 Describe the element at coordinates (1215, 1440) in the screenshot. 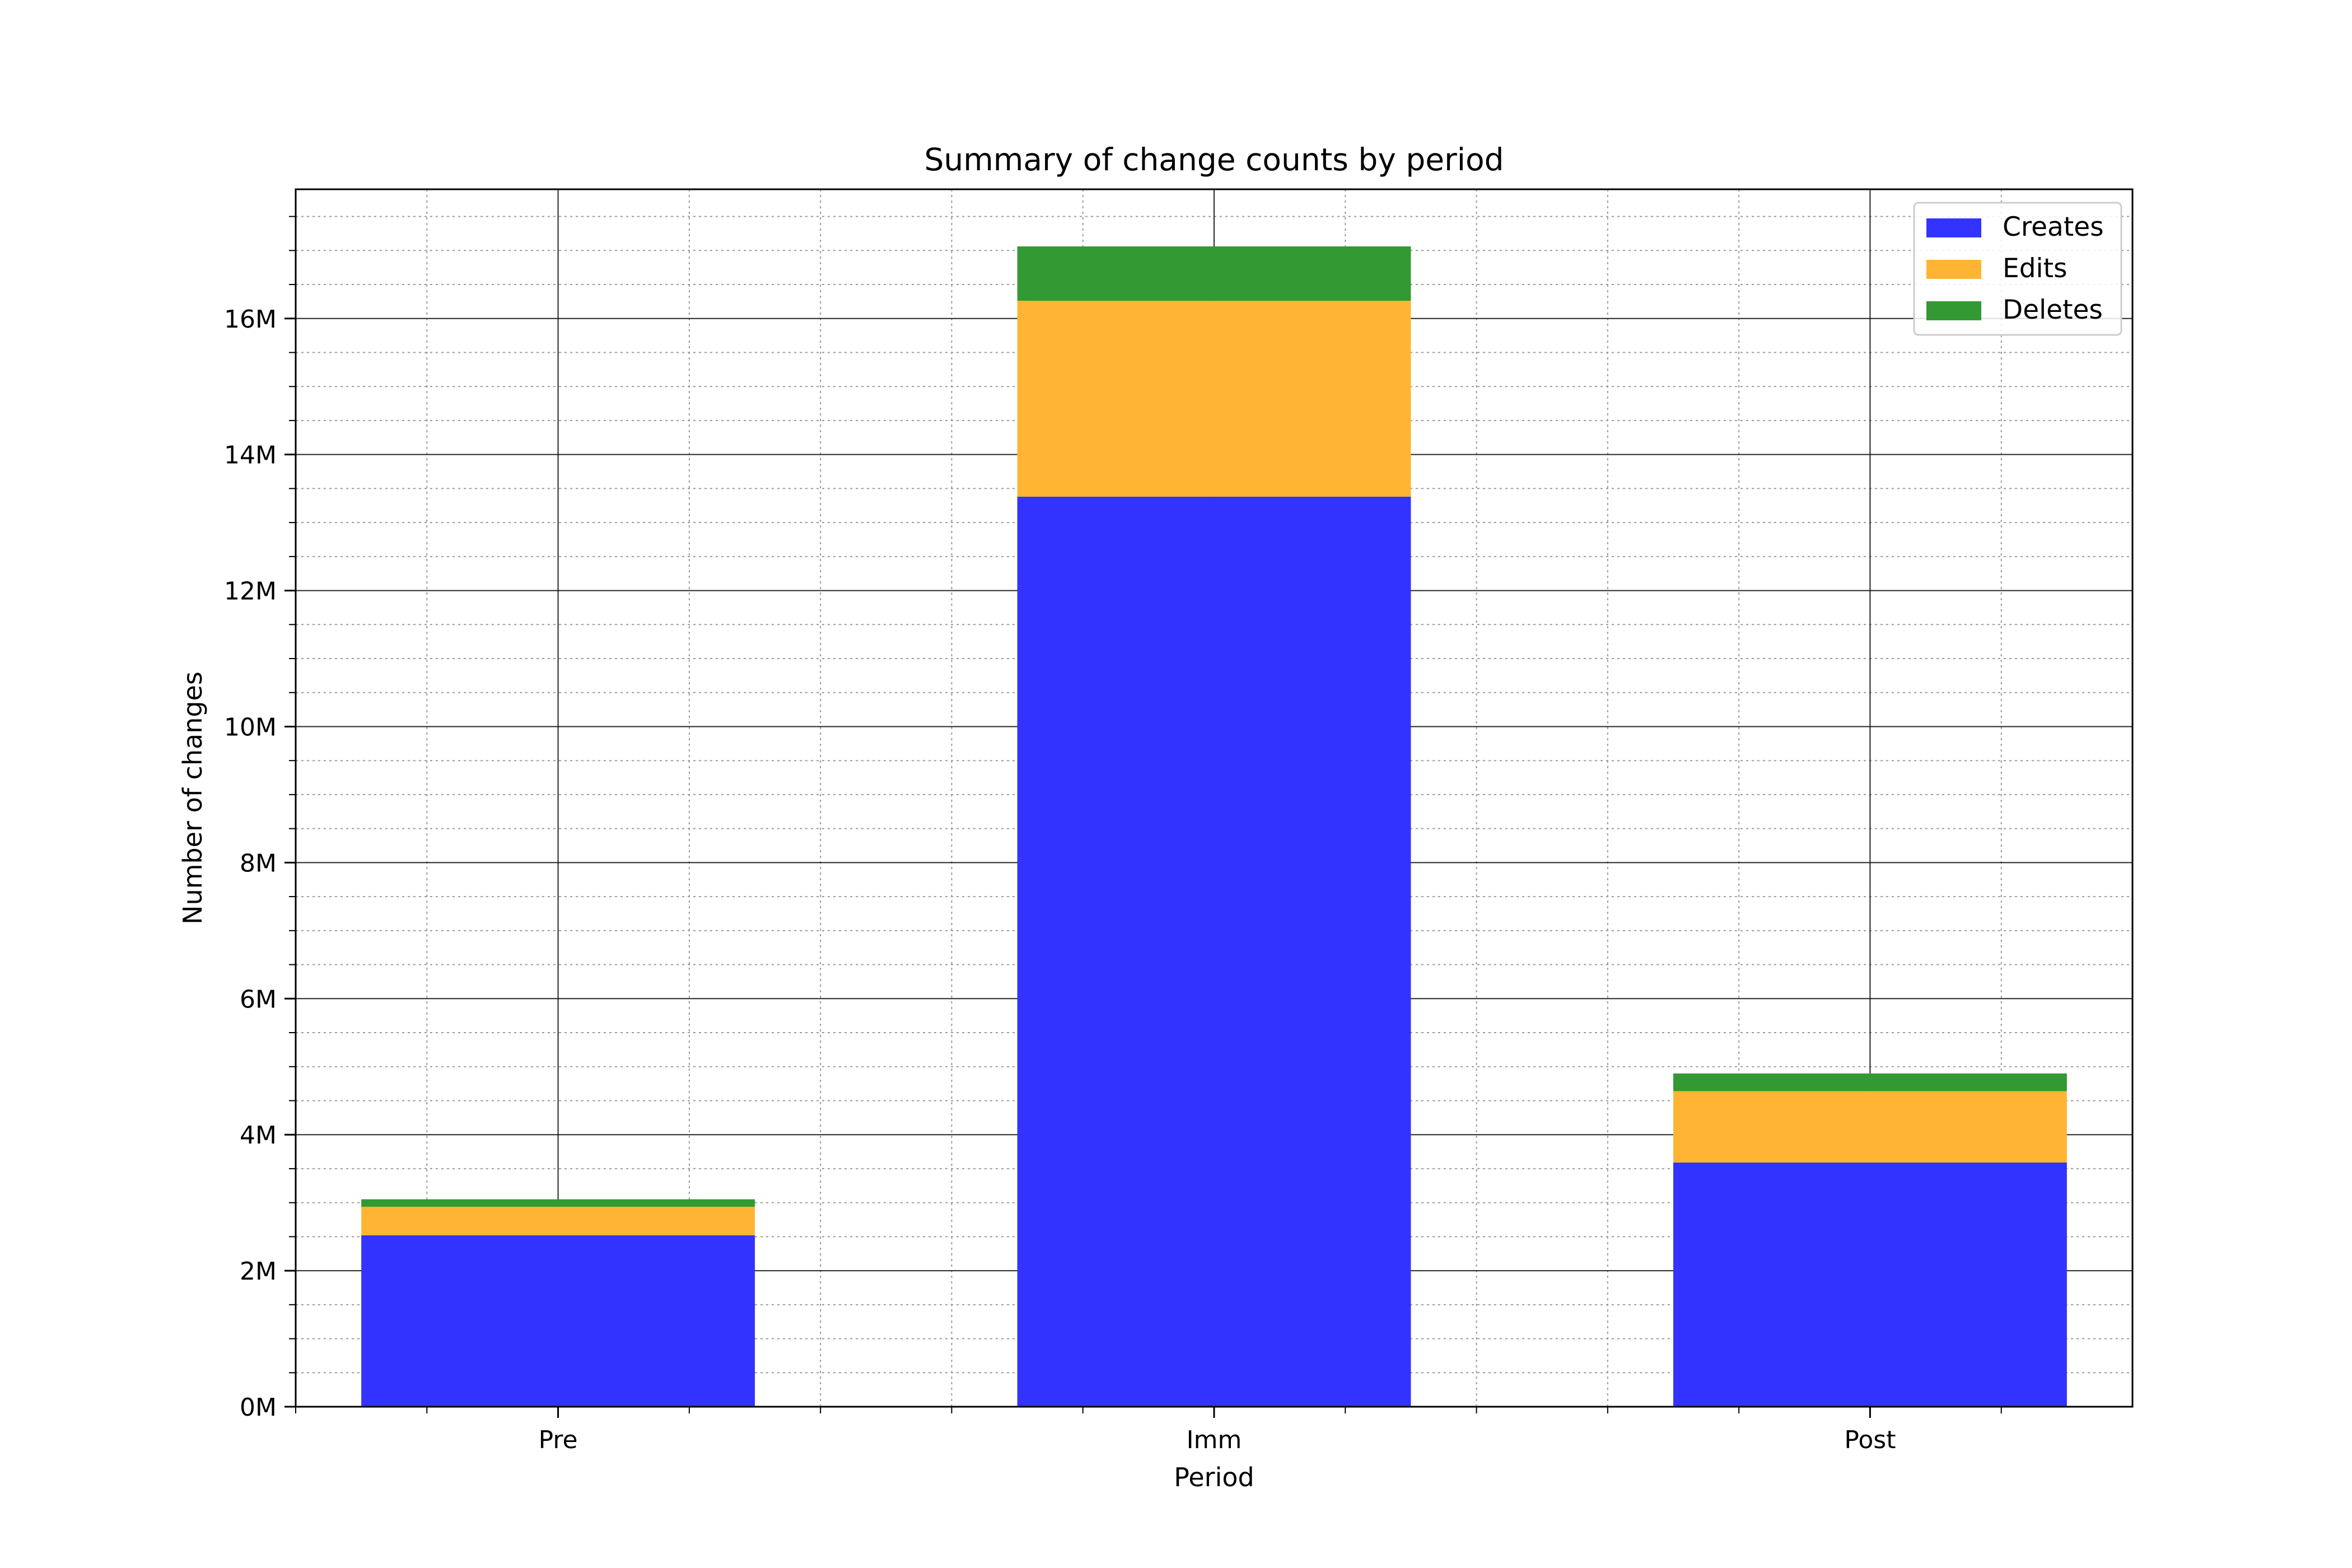

I see `x-tick-label: Imm` at that location.